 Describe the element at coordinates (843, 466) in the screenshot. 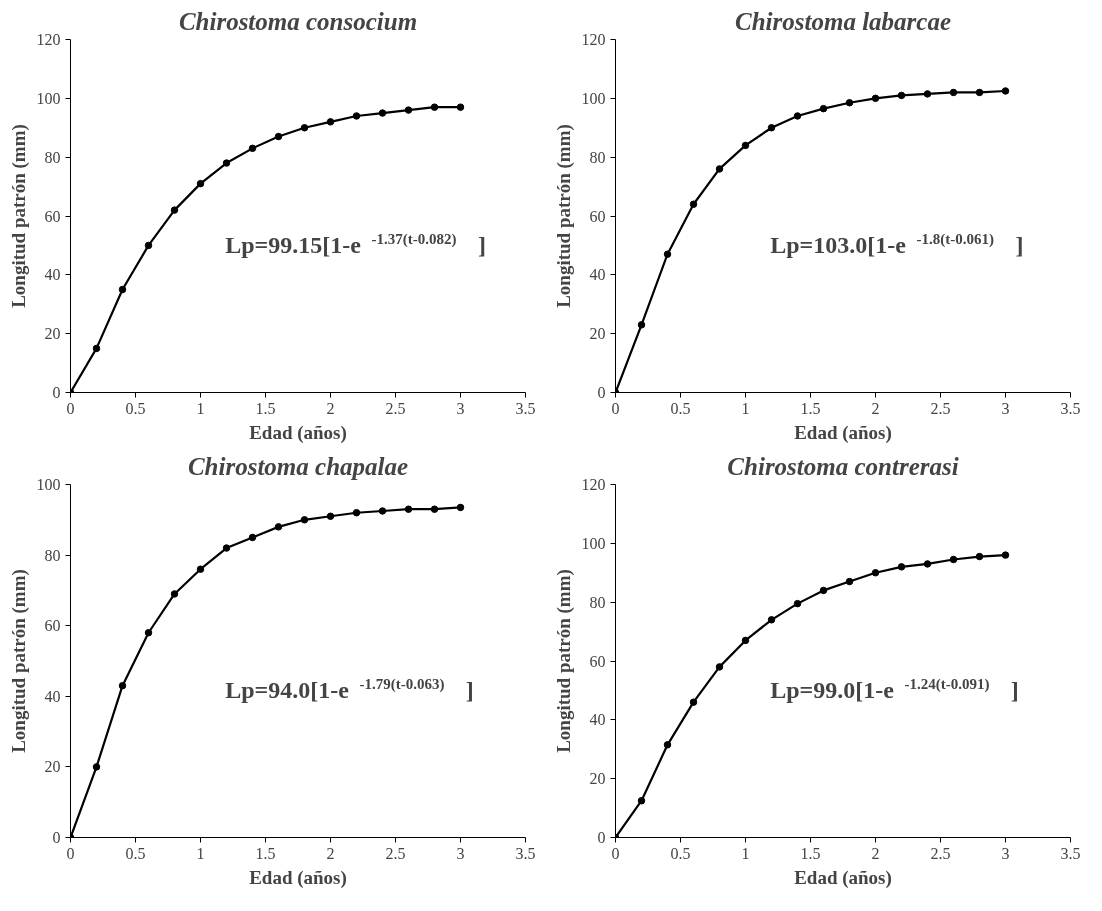

I see `chart-title: Chirostoma contrerasi` at that location.